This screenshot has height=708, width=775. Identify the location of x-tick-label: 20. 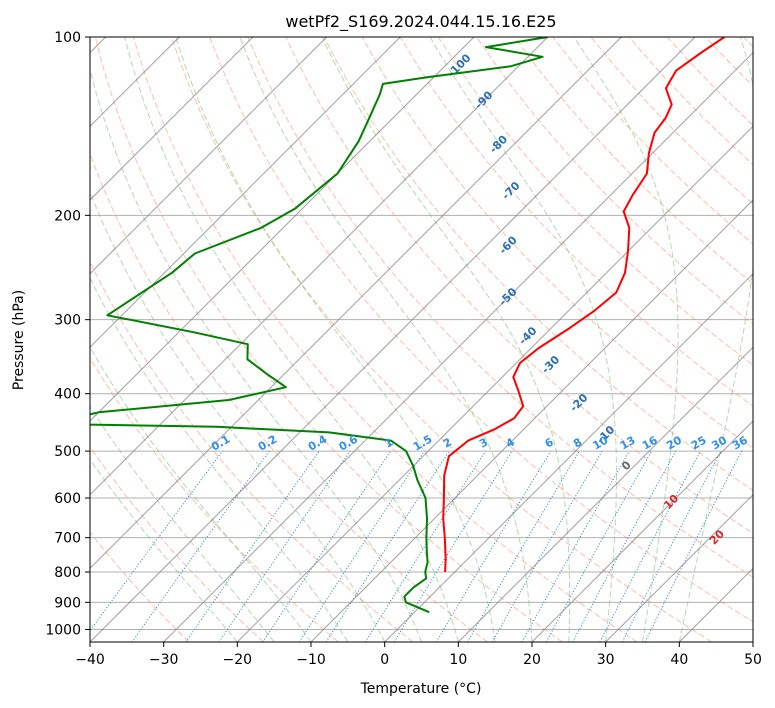
(532, 660).